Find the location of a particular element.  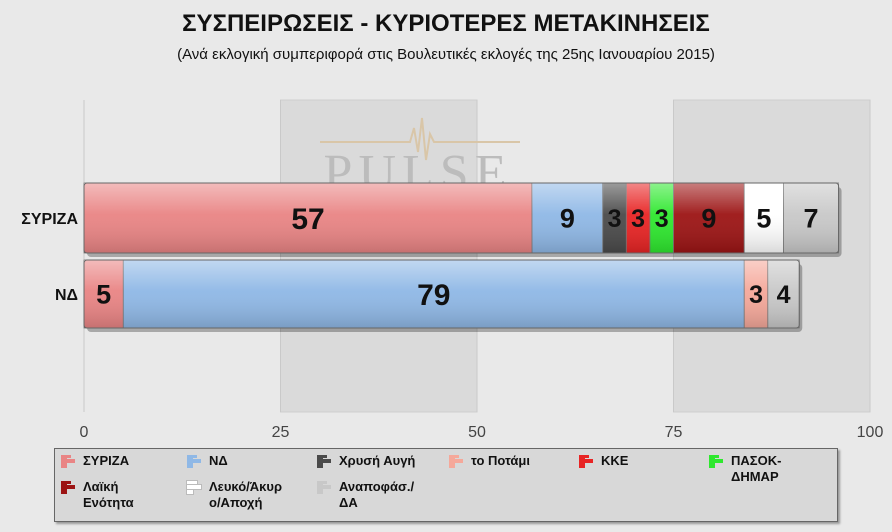

legend-item: Χρυσή Αυγή is located at coordinates (366, 461).